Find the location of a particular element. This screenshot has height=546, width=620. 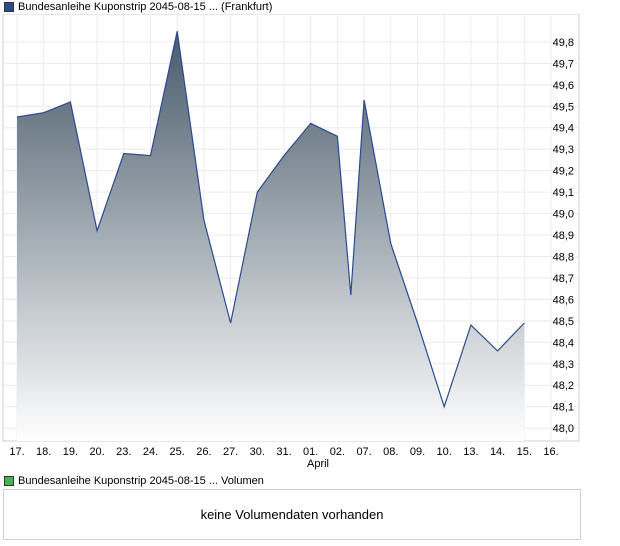

x-tick-label: 10. is located at coordinates (444, 452).